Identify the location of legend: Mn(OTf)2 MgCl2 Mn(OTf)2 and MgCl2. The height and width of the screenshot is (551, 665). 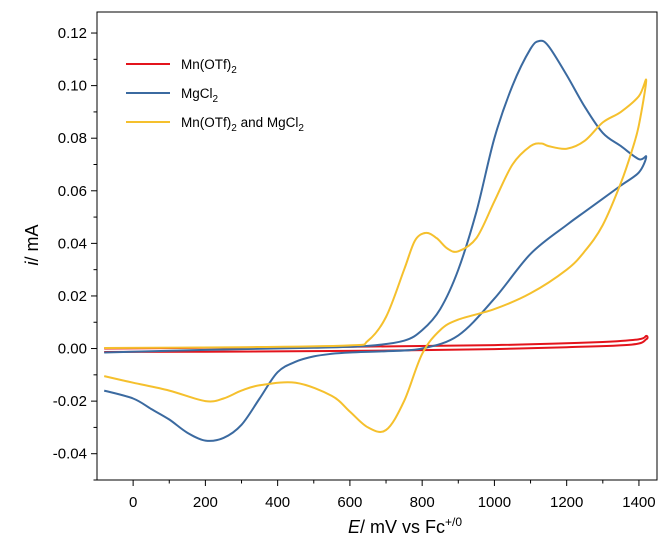
(215, 95).